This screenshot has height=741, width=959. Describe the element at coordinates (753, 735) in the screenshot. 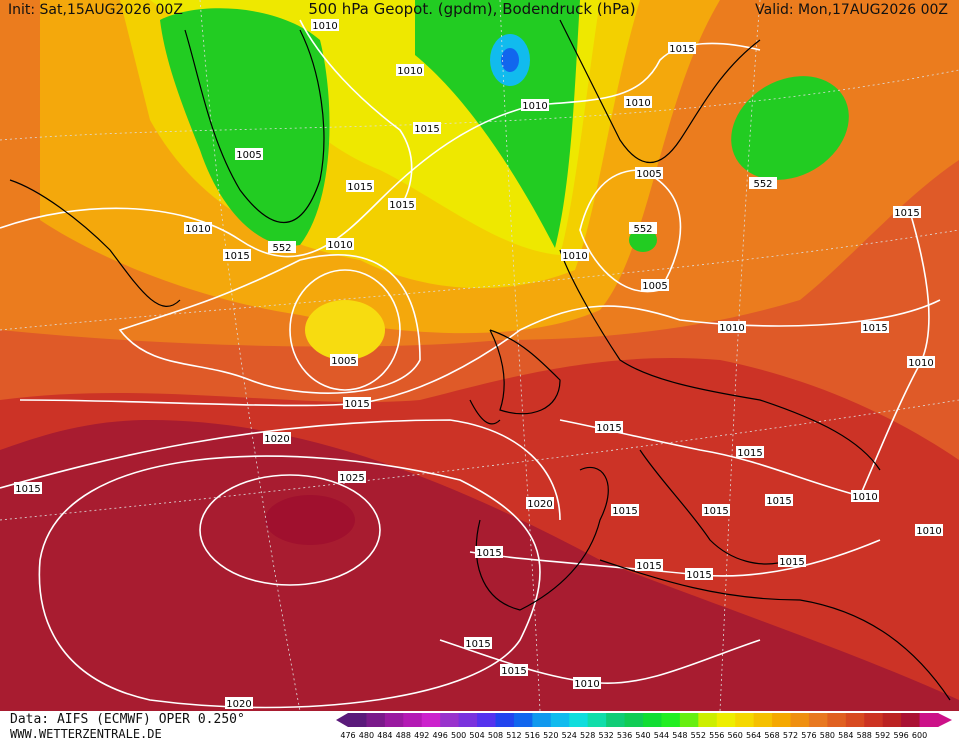

I see `colorbar-label: 564` at that location.